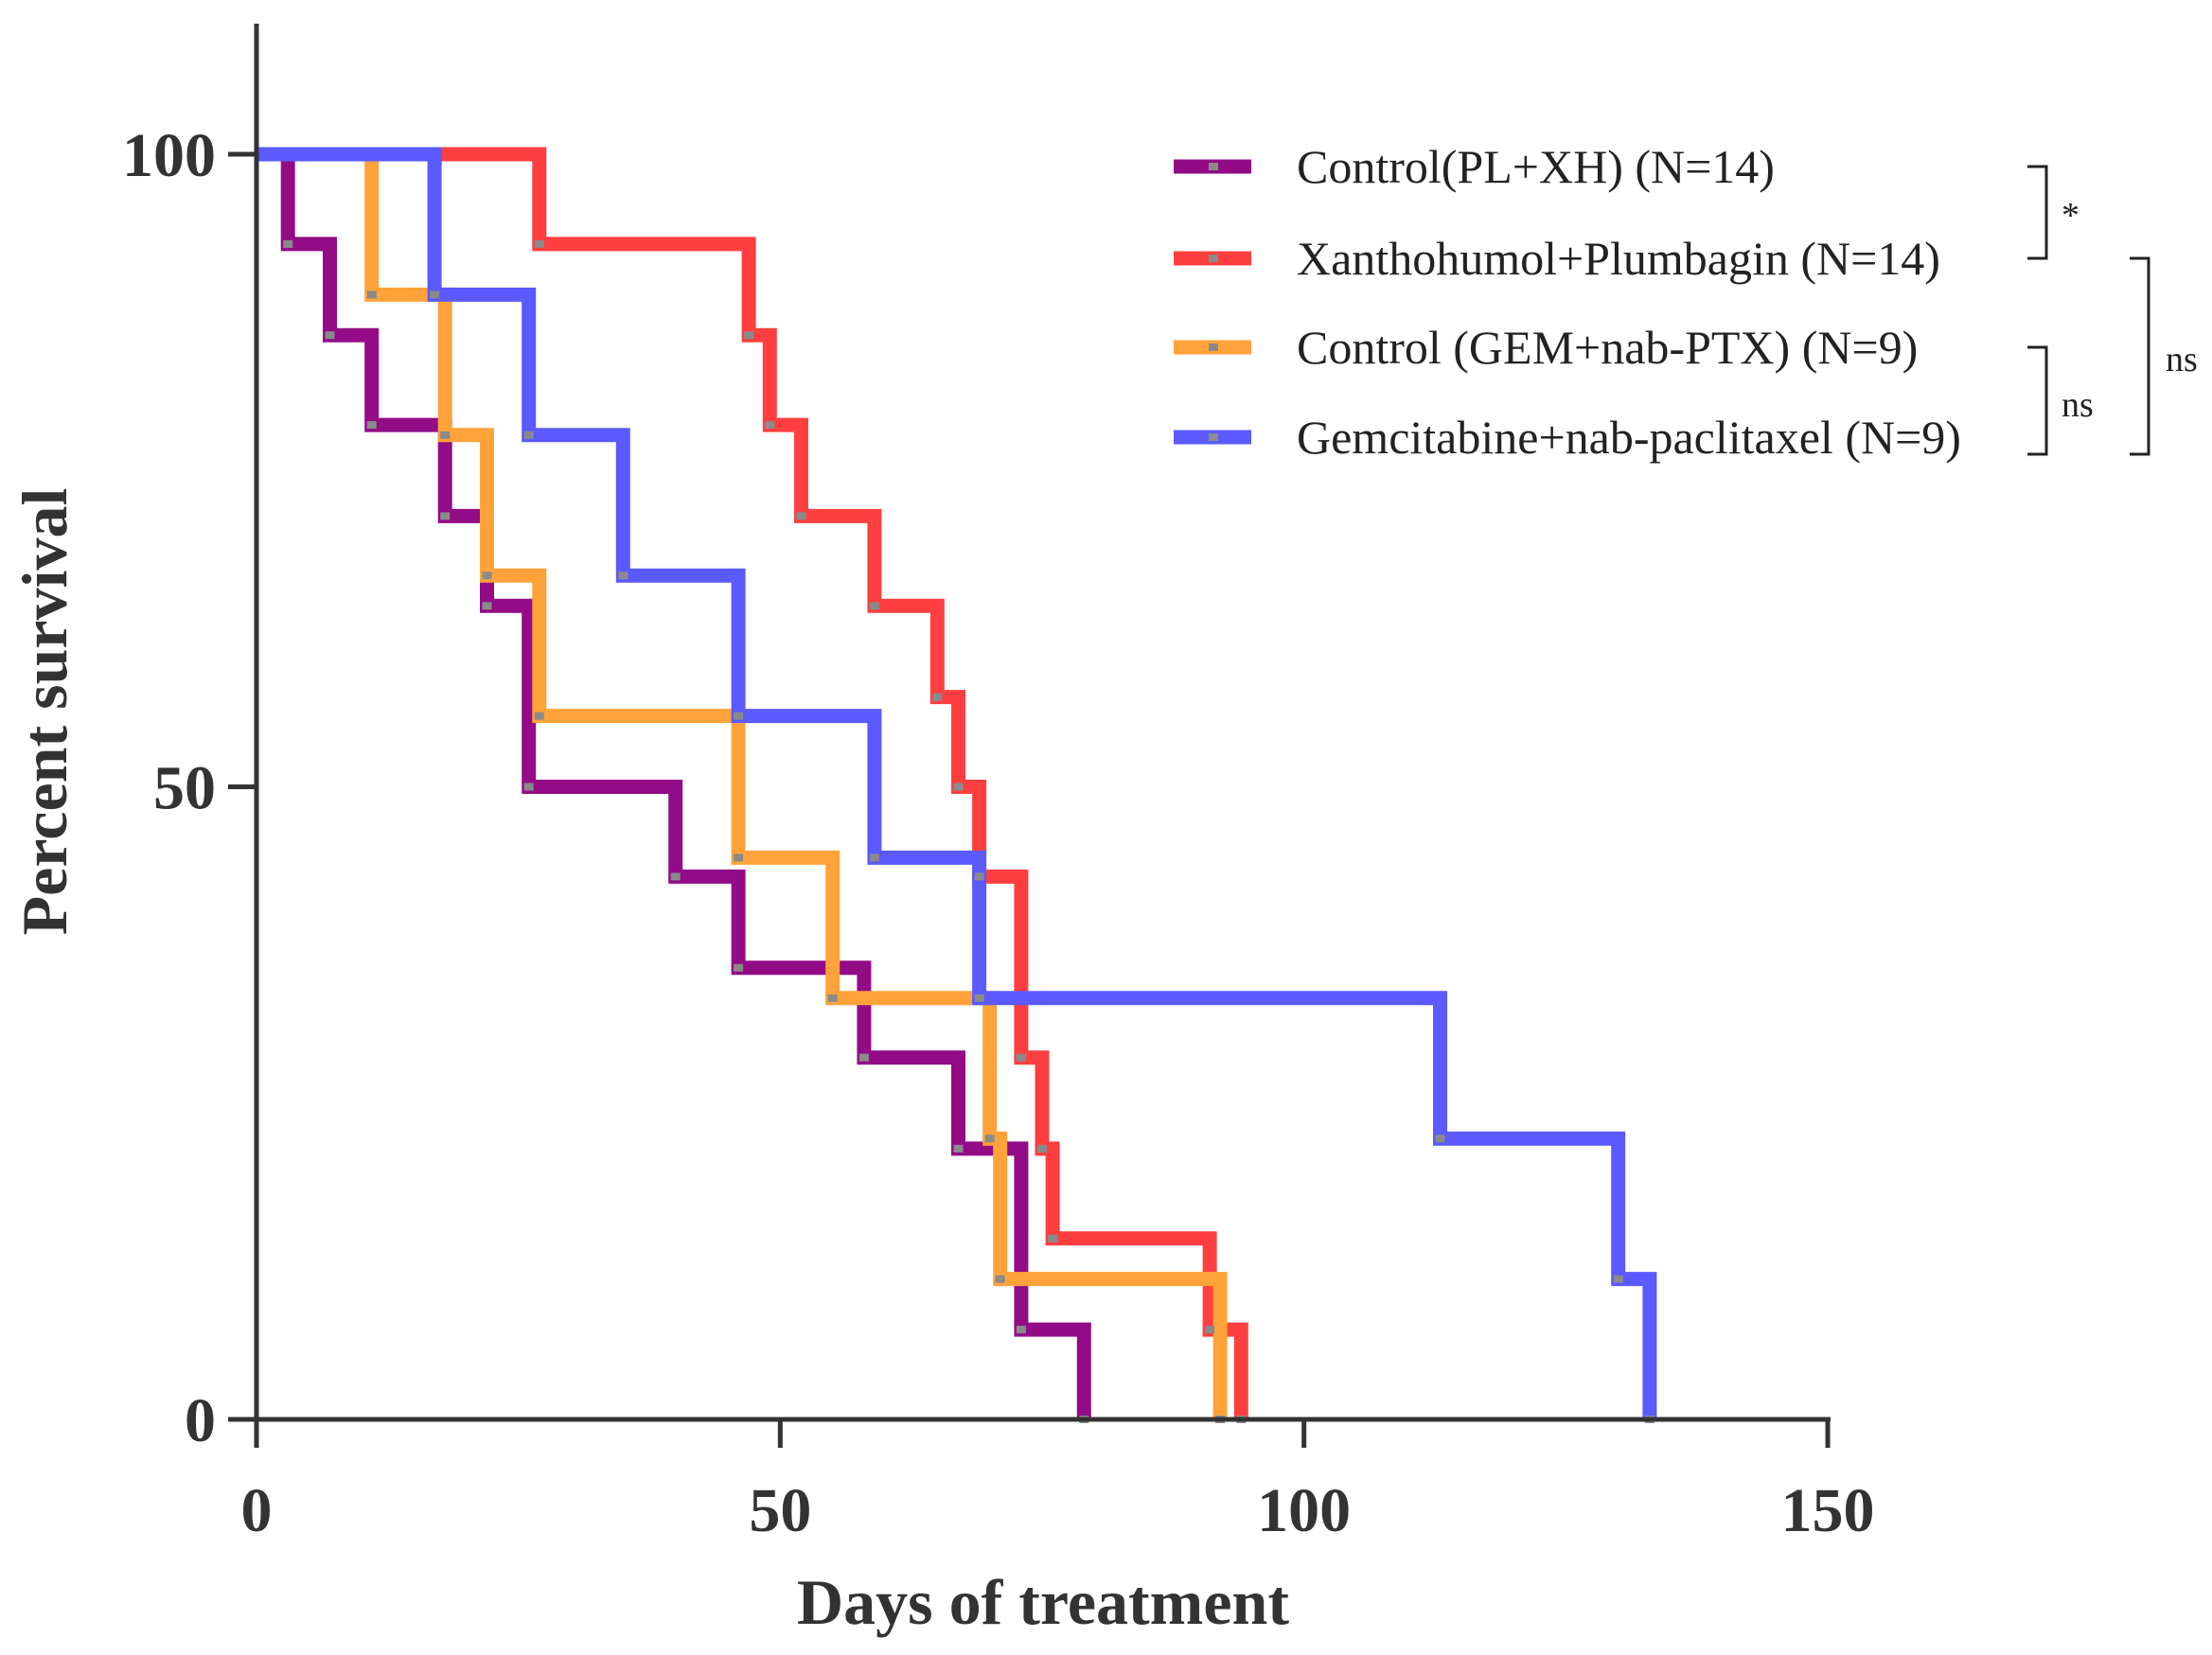 The image size is (2212, 1655). Describe the element at coordinates (2070, 216) in the screenshot. I see `sig-label-1: *` at that location.